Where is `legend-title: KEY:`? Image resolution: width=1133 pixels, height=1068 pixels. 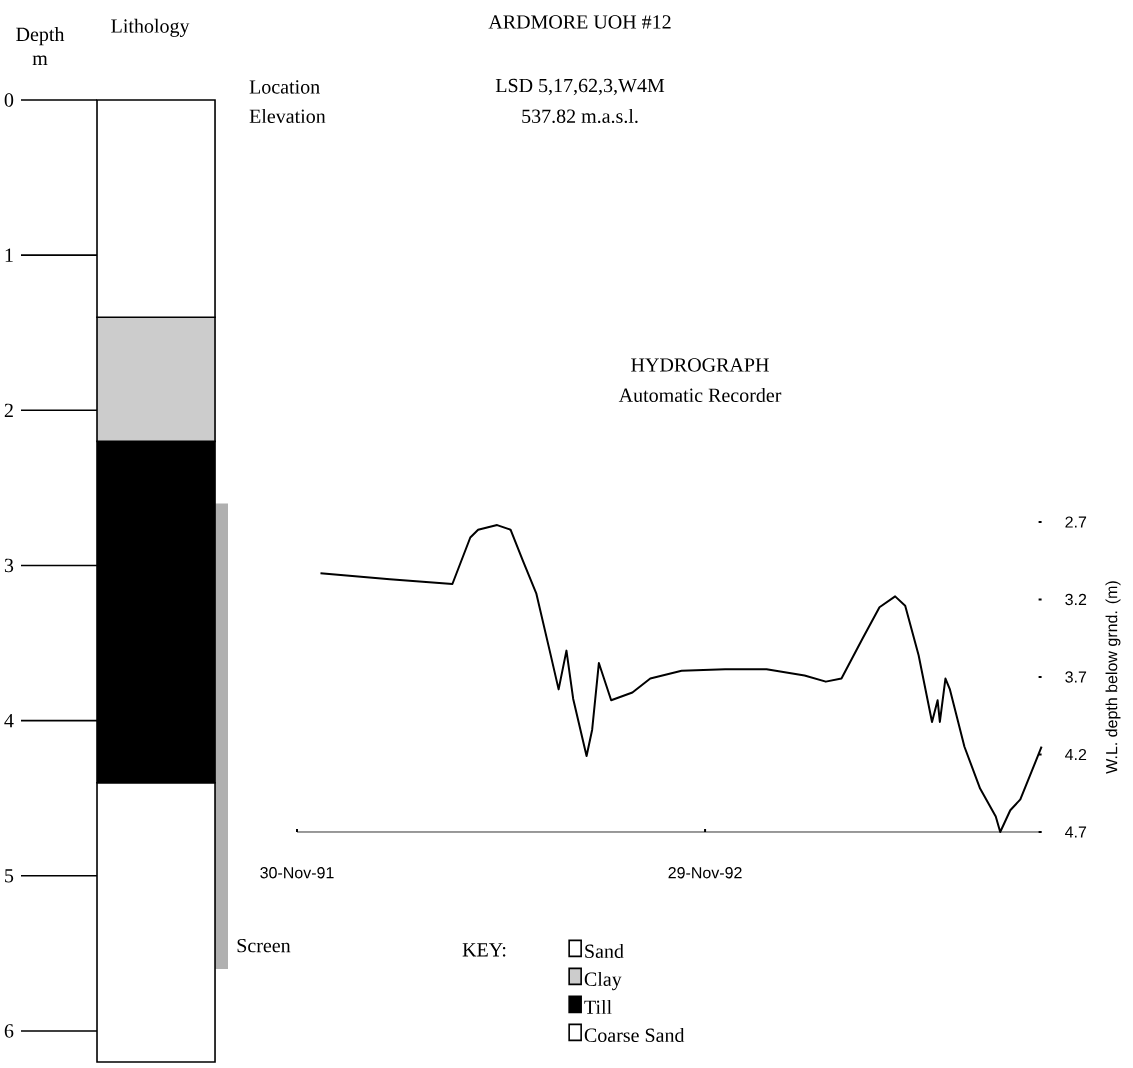
legend-title: KEY: is located at coordinates (484, 950).